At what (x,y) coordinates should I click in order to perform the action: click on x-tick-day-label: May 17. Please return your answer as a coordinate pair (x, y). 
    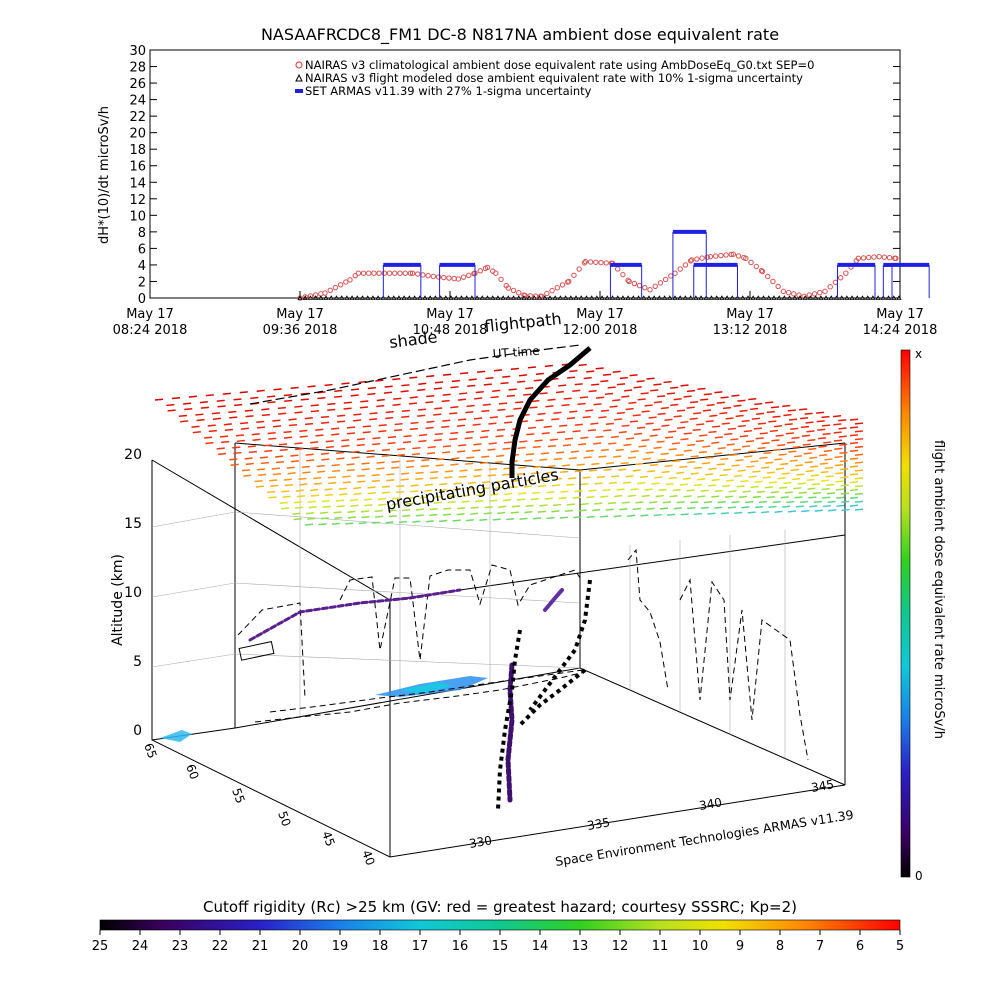
    Looking at the image, I should click on (900, 314).